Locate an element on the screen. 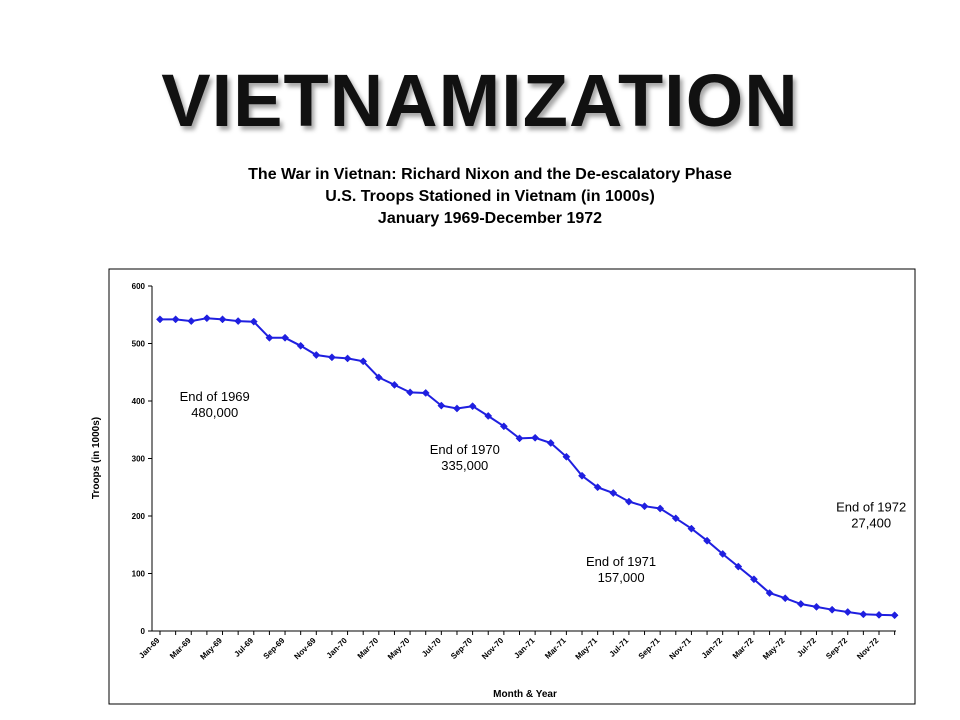  annotation-text: End of 1970 is located at coordinates (465, 449).